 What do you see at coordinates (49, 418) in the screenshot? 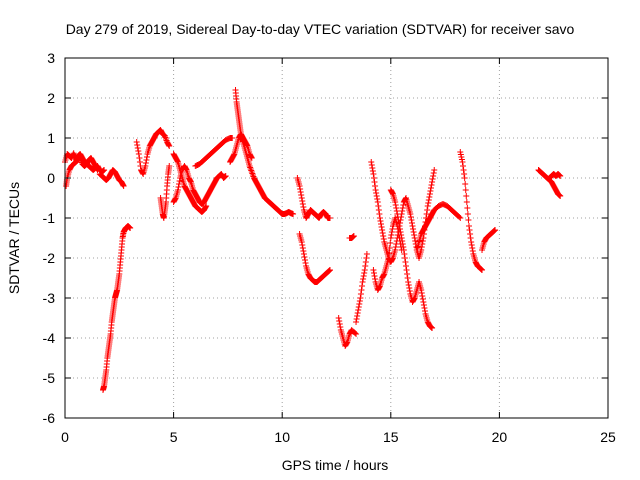
I see `y-tick-label: -6` at bounding box center [49, 418].